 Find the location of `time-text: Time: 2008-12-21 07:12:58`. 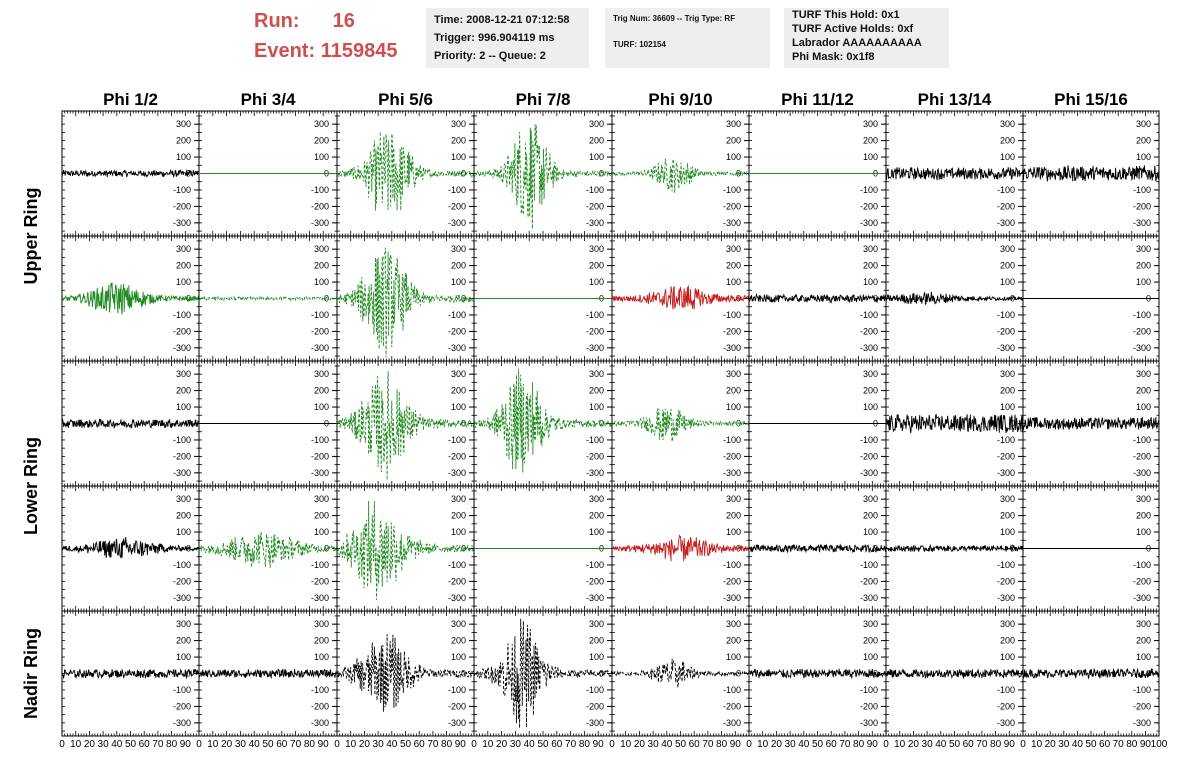

time-text: Time: 2008-12-21 07:12:58 is located at coordinates (502, 20).